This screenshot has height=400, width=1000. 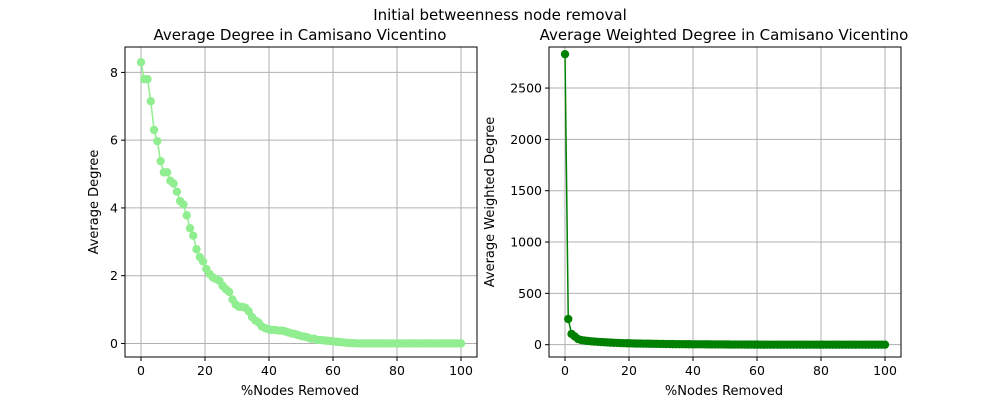 I want to click on y-tick-label: 2, so click(x=114, y=275).